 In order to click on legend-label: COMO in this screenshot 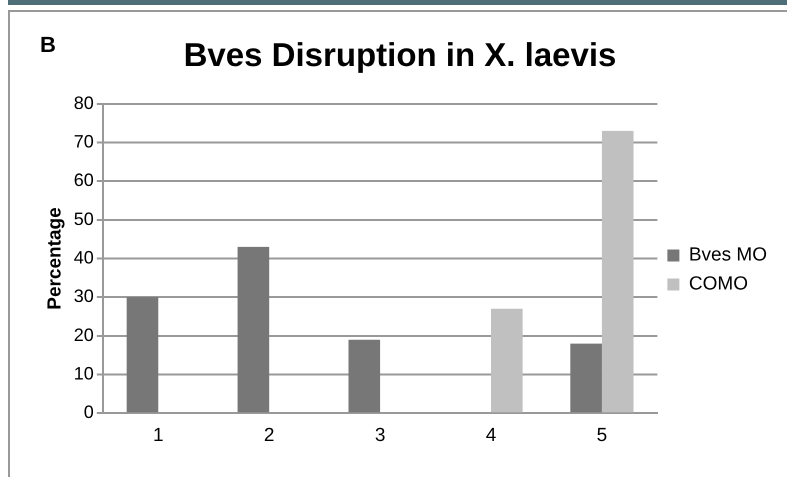, I will do `click(718, 284)`.